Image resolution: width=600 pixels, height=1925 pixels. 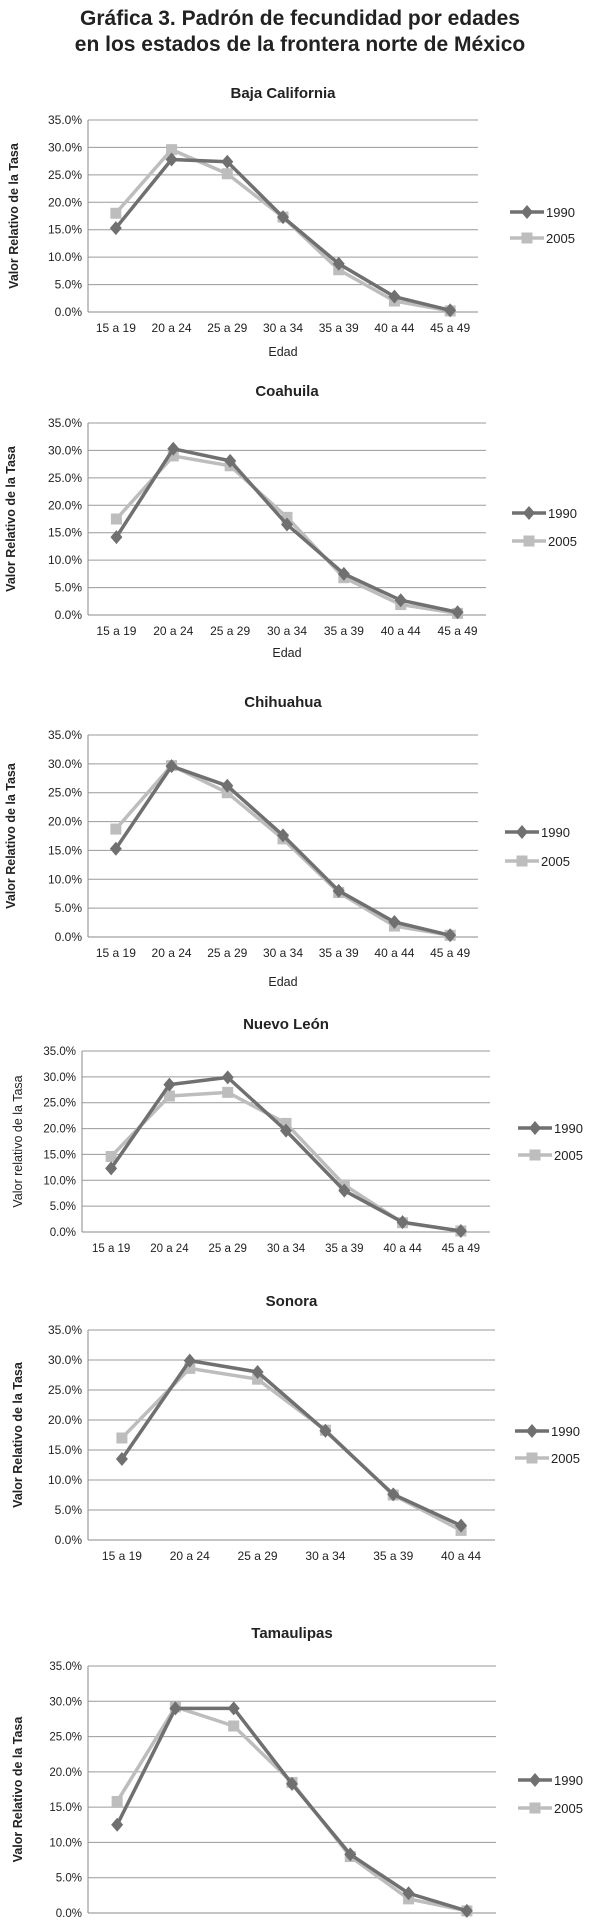 I want to click on chart-title: Chihuahua, so click(x=283, y=702).